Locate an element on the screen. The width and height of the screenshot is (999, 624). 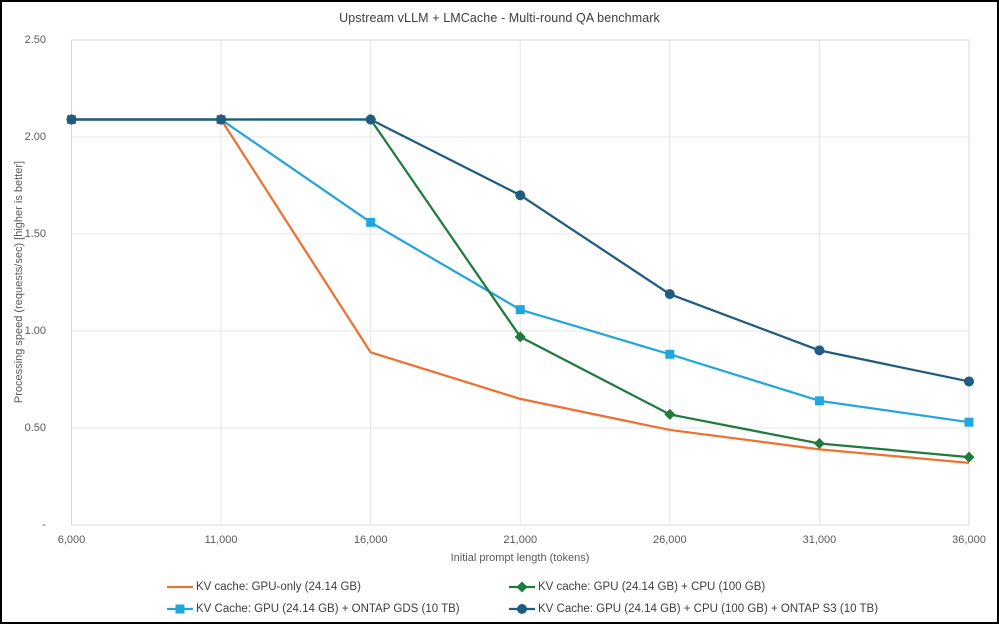
legend-label: KV cache: GPU (24.14 GB) + CPU (100 GB) is located at coordinates (652, 587).